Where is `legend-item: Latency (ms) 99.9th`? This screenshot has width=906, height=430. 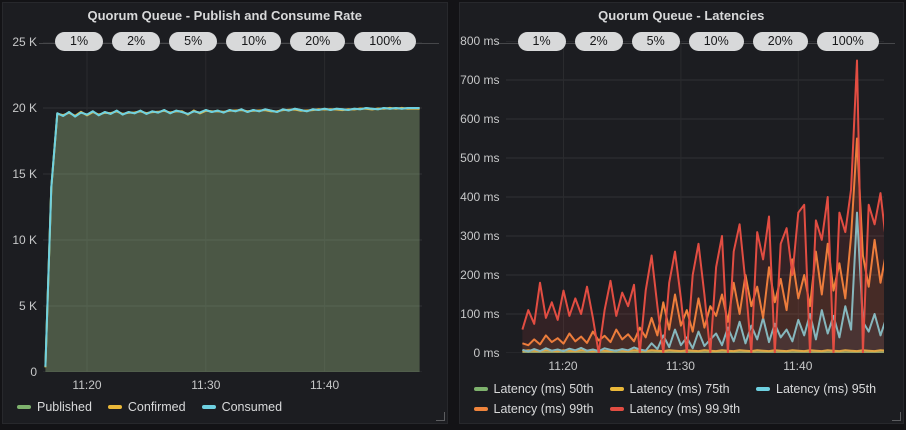
legend-item: Latency (ms) 99.9th is located at coordinates (675, 409).